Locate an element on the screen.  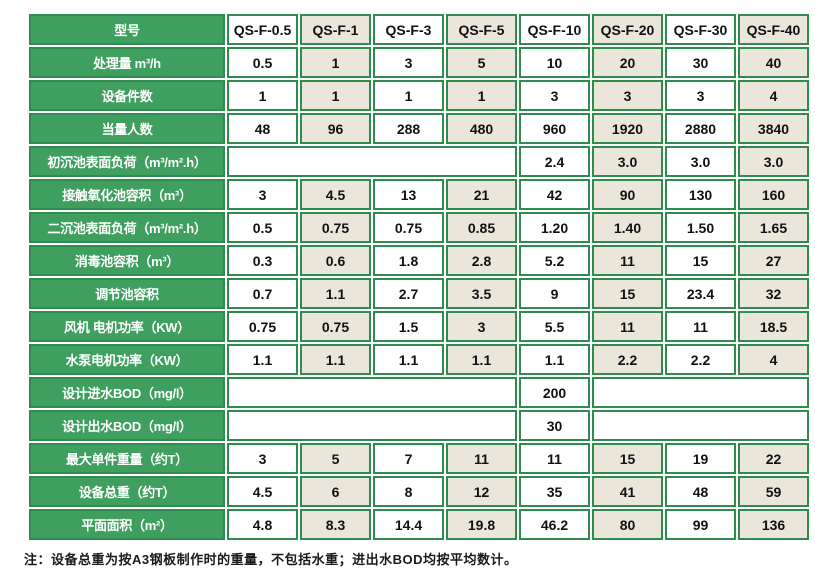
table-row: 当量人数 48 96 288 480 960 1920 2880 3840 is located at coordinates (419, 128).